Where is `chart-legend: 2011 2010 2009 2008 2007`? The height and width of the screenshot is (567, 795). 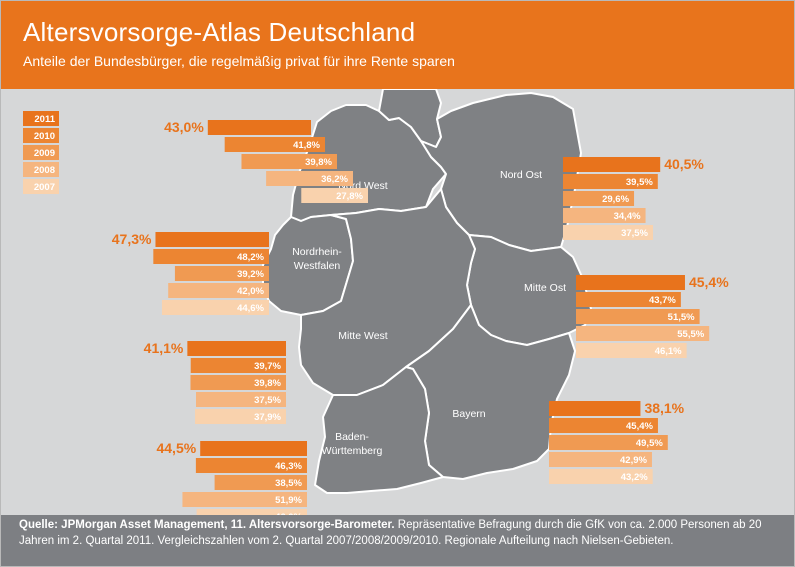
chart-legend: 2011 2010 2009 2008 2007 is located at coordinates (41, 152).